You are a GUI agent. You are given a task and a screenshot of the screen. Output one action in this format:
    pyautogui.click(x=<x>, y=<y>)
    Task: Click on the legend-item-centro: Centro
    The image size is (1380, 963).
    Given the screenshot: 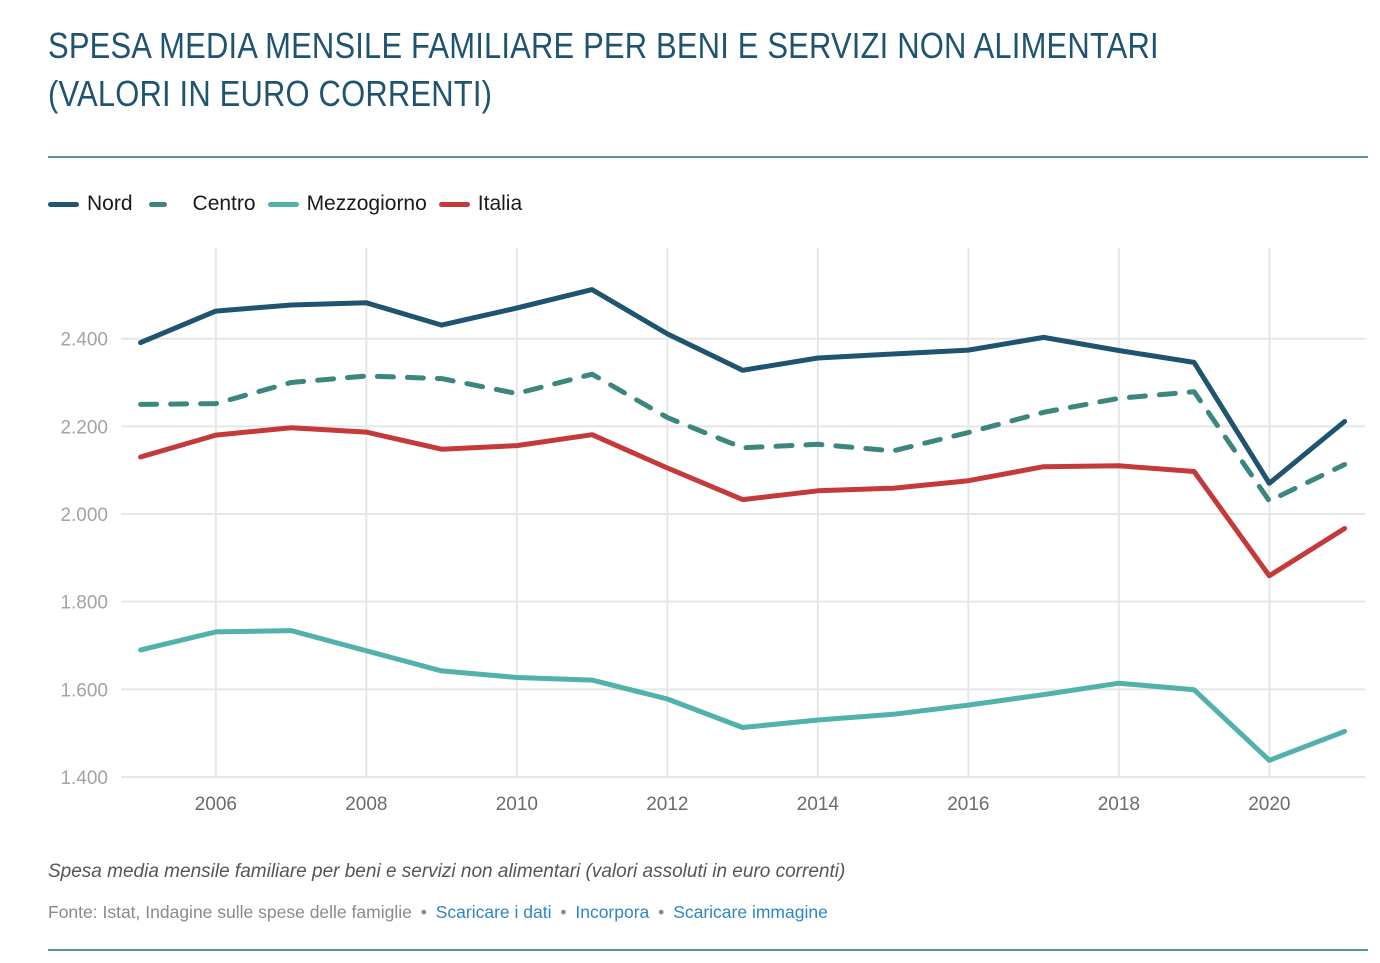 What is the action you would take?
    pyautogui.click(x=200, y=204)
    